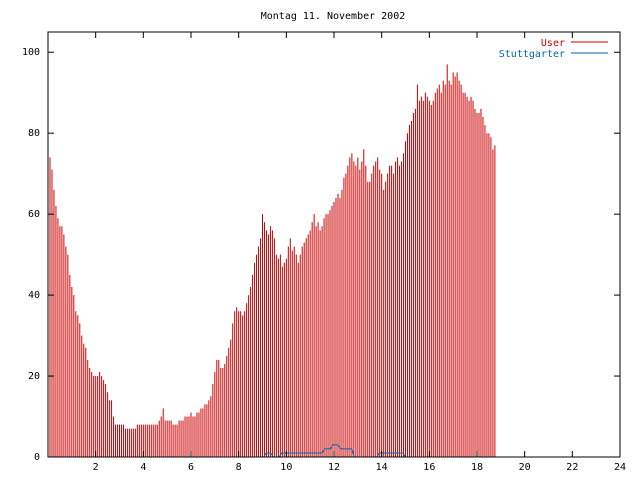 The width and height of the screenshot is (640, 480). I want to click on y-tick-label: 40, so click(34, 295).